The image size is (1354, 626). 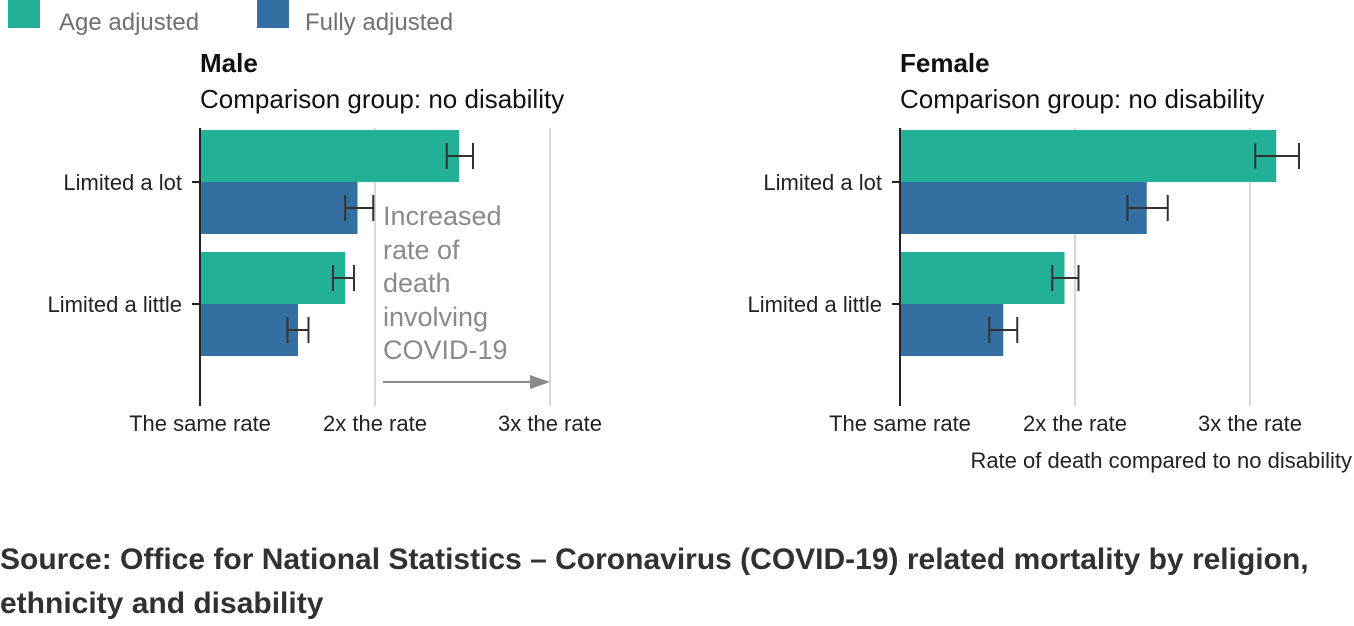 What do you see at coordinates (379, 22) in the screenshot?
I see `legend-label-fully-adjusted: Fully adjusted` at bounding box center [379, 22].